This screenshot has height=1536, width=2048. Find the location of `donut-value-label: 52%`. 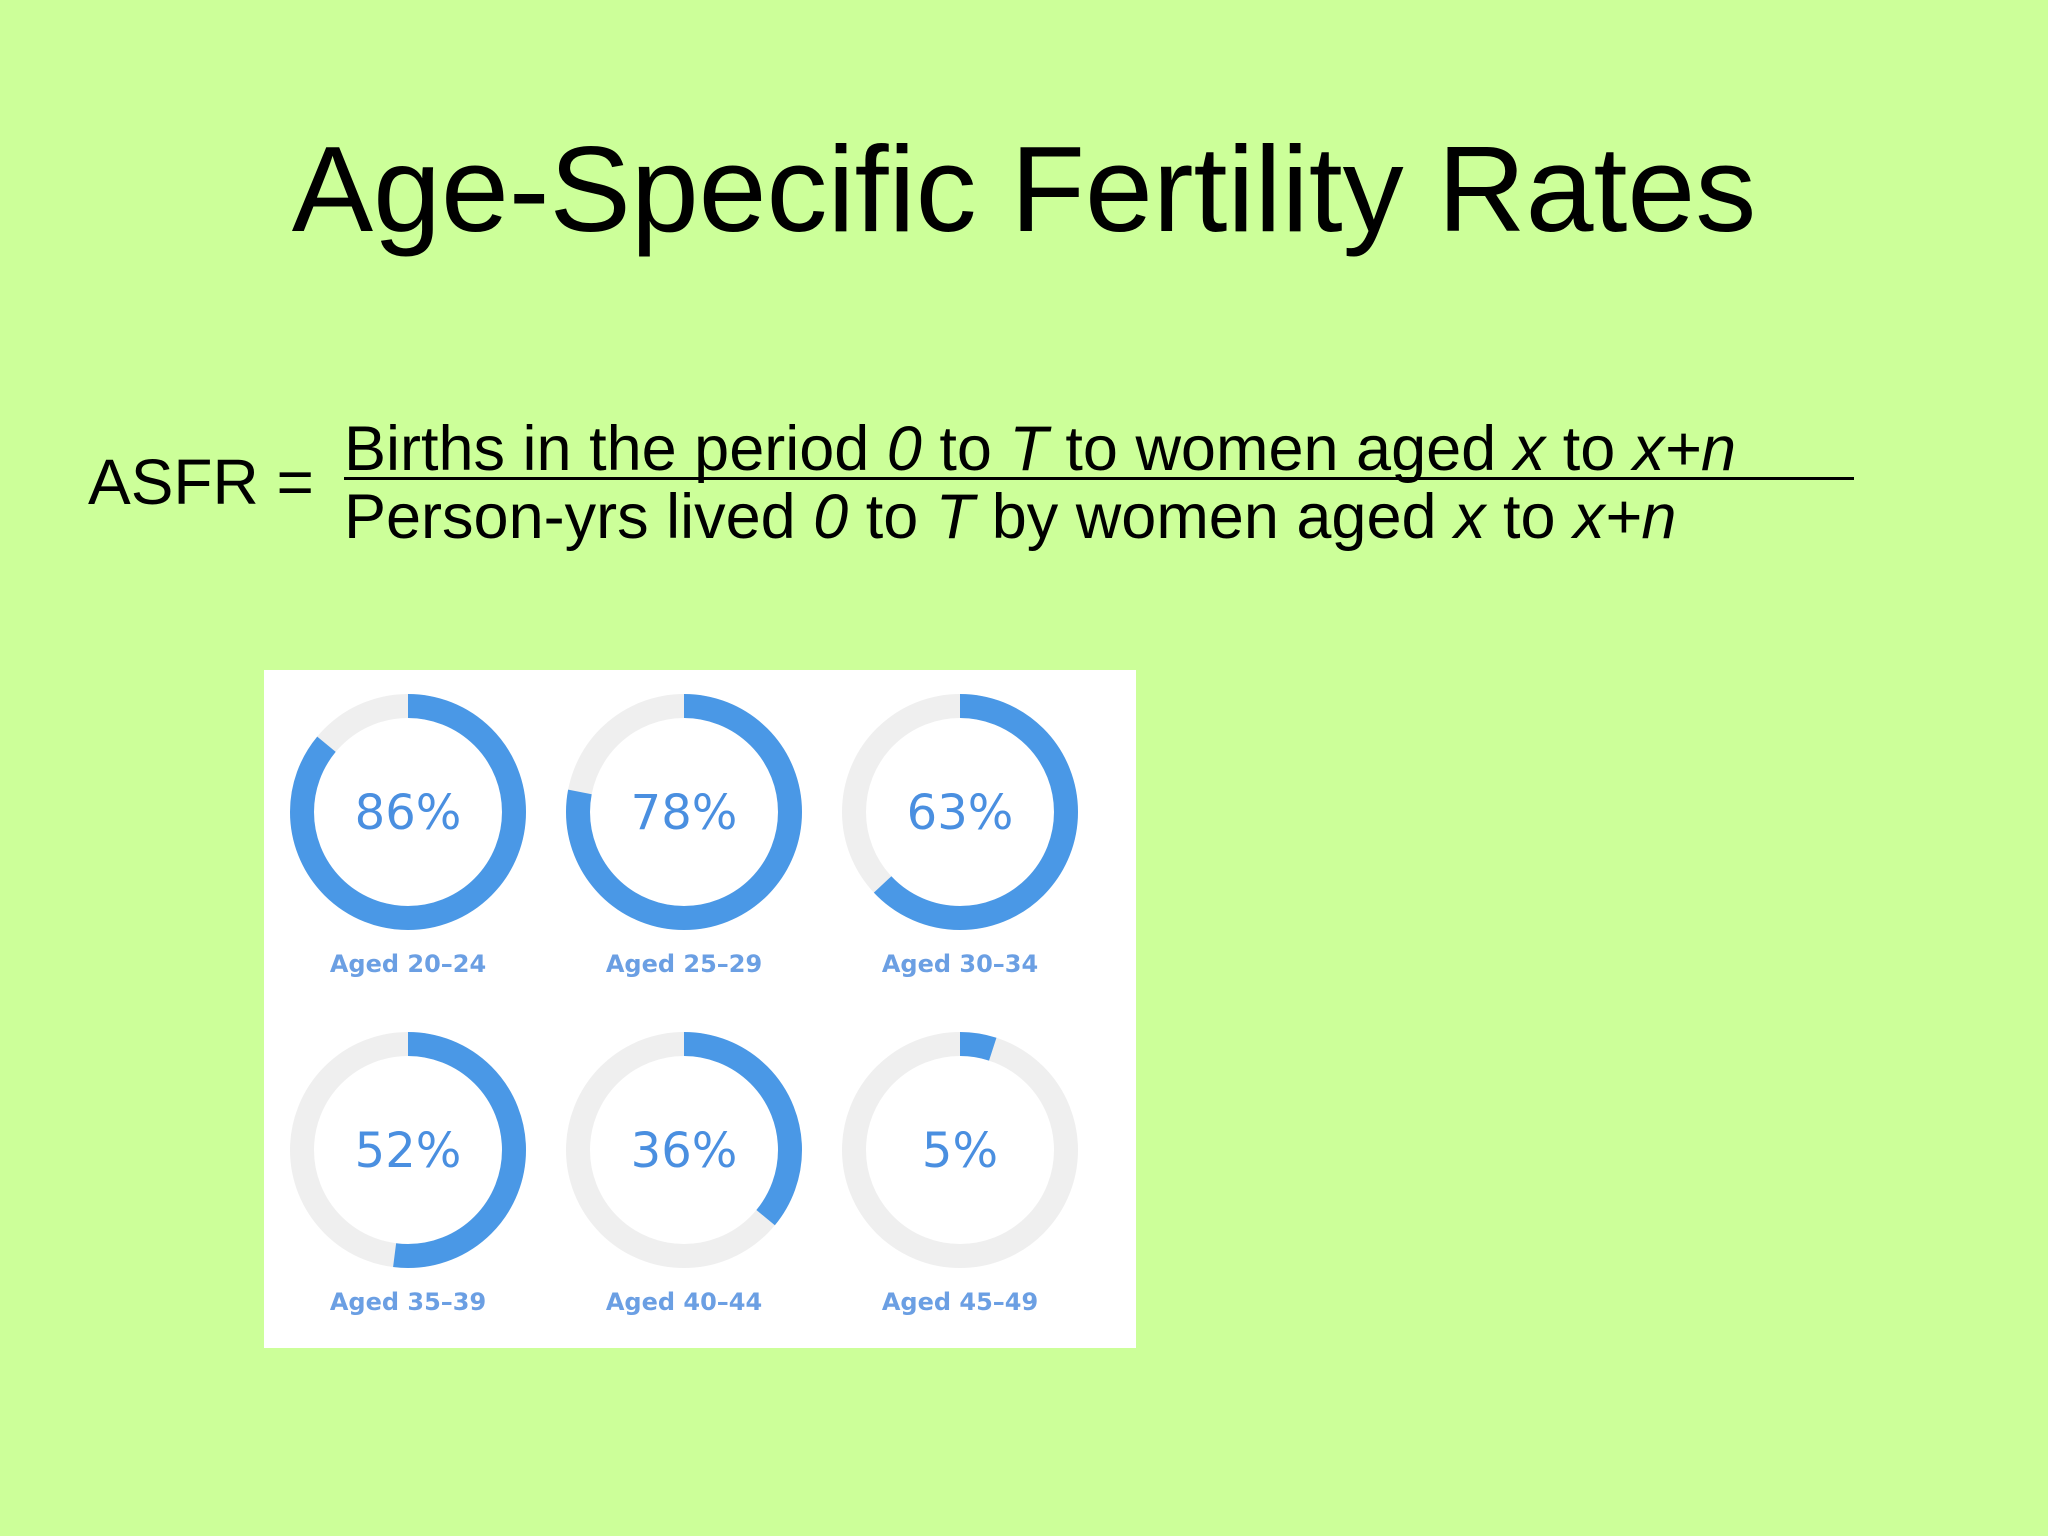

donut-value-label: 52% is located at coordinates (408, 1151).